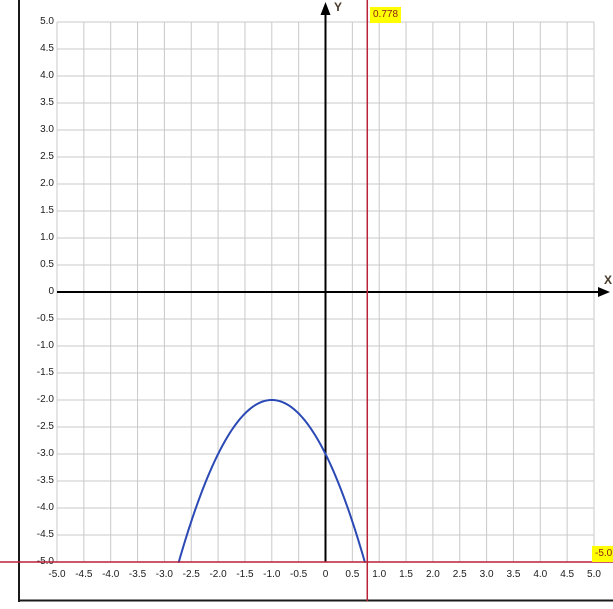  I want to click on y-tick-label: 4.5, so click(47, 48).